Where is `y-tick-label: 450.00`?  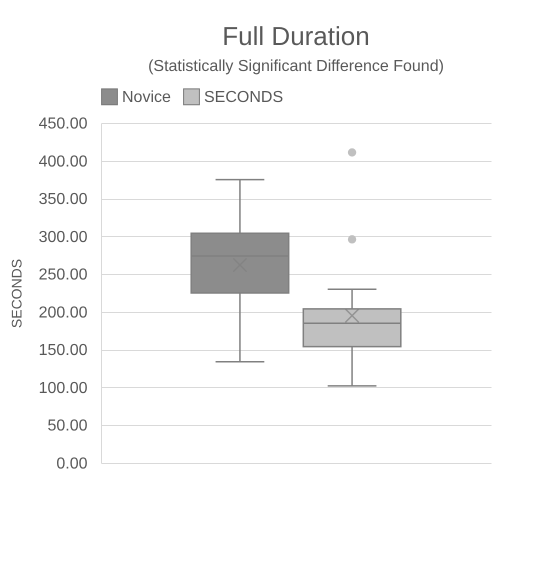
y-tick-label: 450.00 is located at coordinates (63, 124).